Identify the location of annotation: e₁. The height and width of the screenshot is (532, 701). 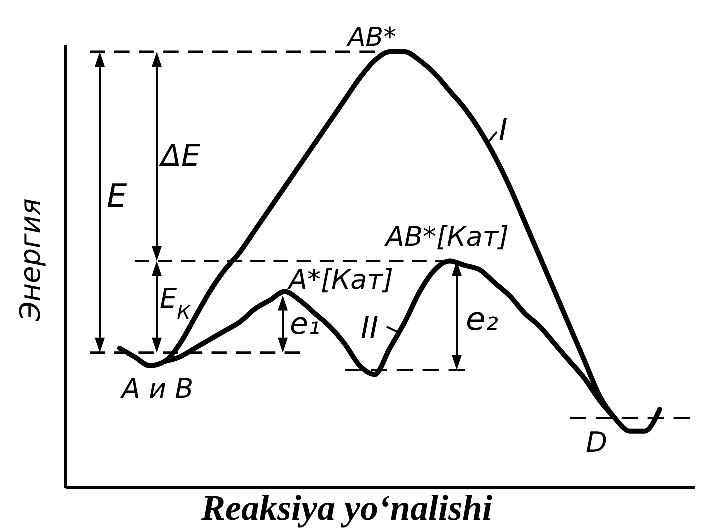
(305, 324).